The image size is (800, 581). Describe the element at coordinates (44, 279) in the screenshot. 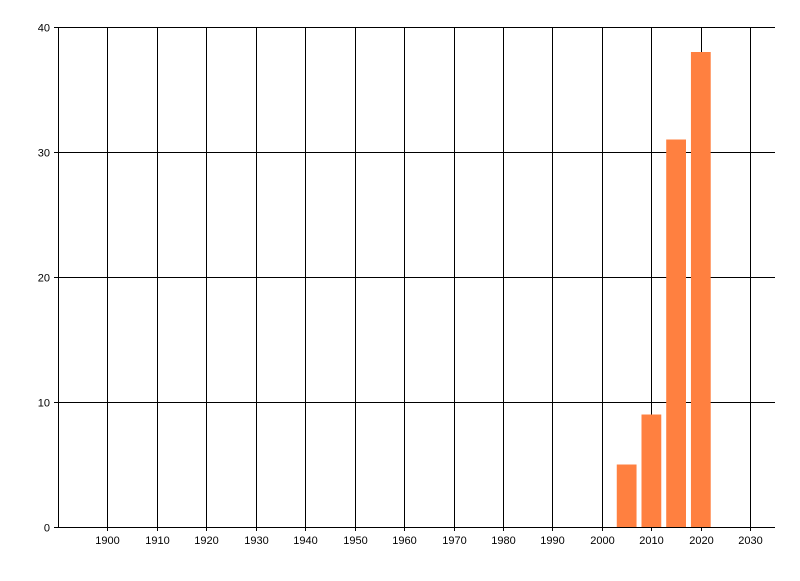

I see `y-tick-label: 20` at that location.